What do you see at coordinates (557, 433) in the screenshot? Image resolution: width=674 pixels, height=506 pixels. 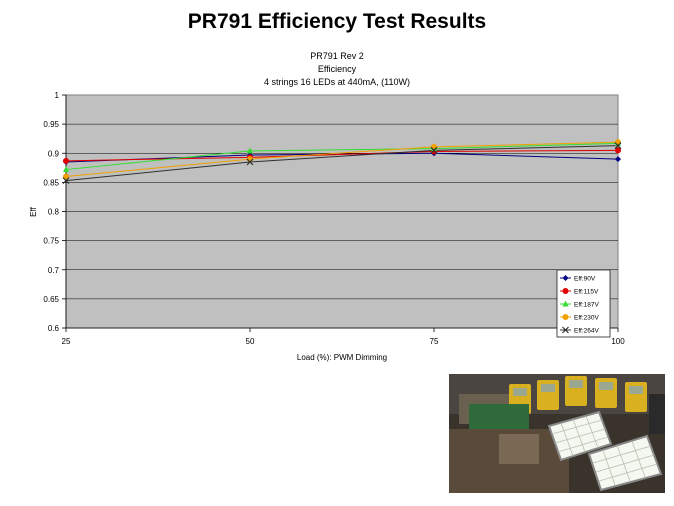 I see `led-test-bench-photo` at bounding box center [557, 433].